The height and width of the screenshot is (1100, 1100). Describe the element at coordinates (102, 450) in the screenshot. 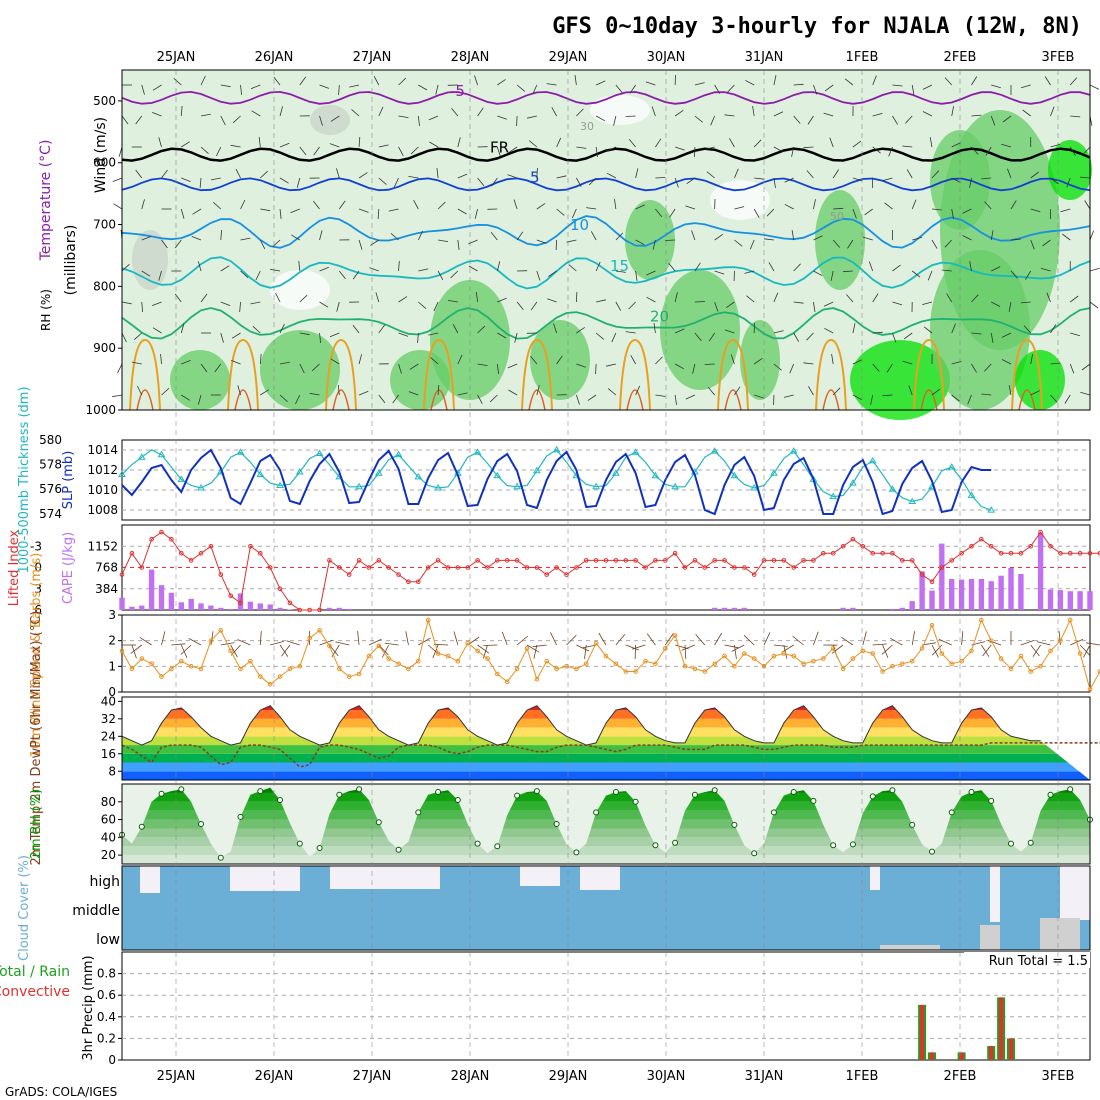

I see `y-tick-label: 1014` at that location.